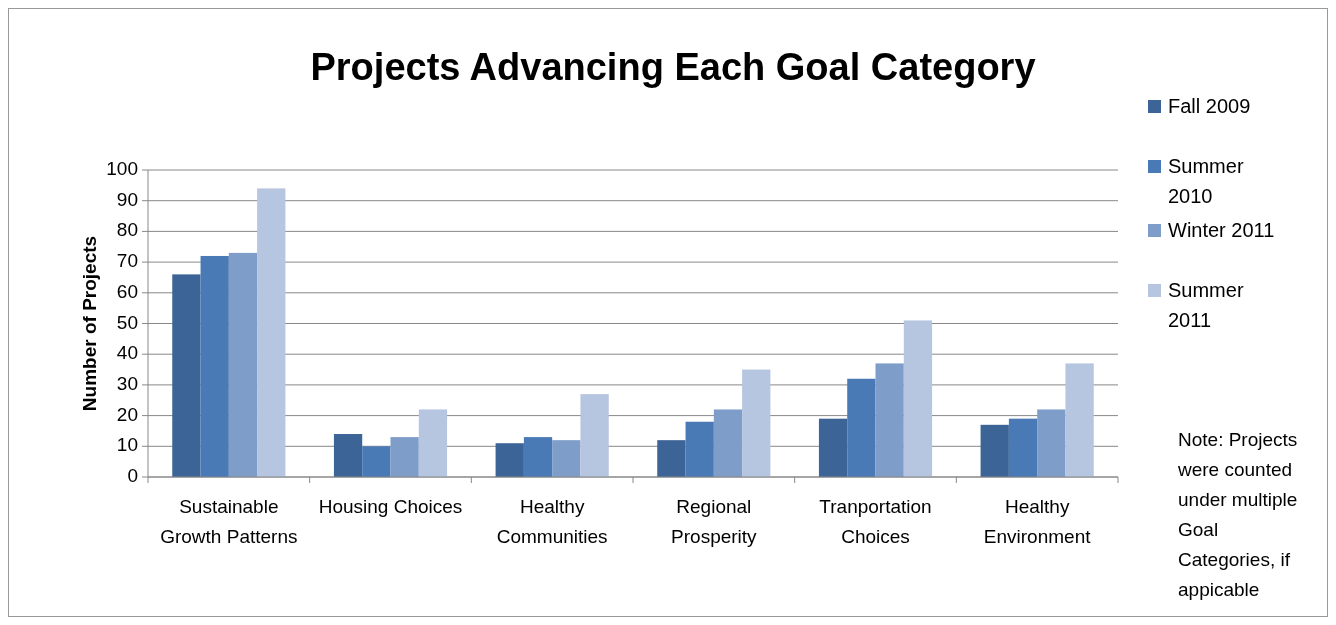 The height and width of the screenshot is (625, 1336). Describe the element at coordinates (1221, 230) in the screenshot. I see `legend-label: Winter 2011` at that location.